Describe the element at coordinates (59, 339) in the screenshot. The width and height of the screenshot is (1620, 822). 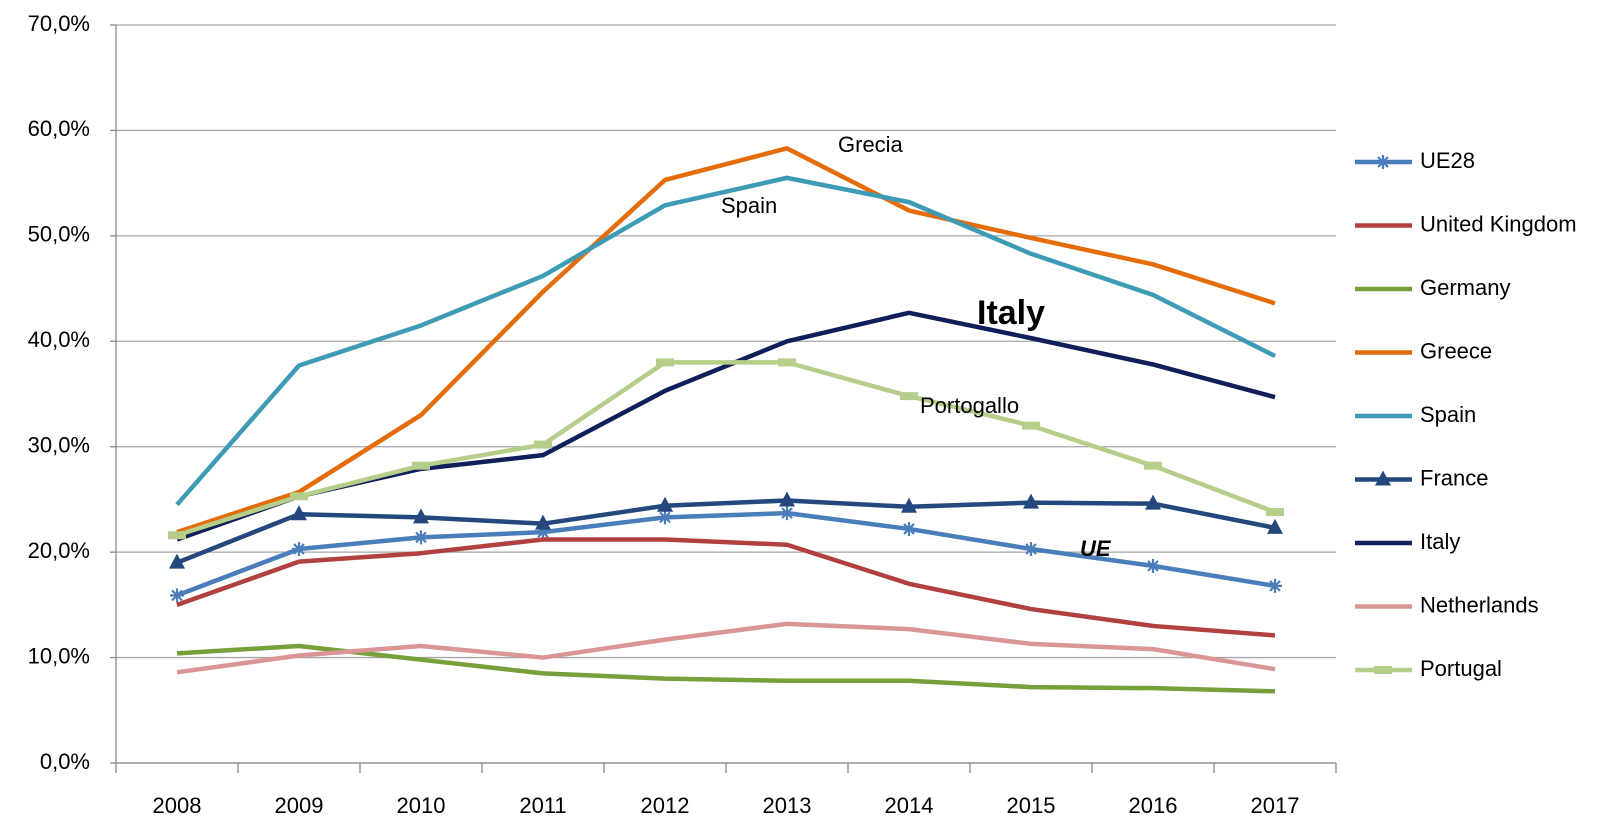
I see `y-tick-label: 40,0%` at that location.